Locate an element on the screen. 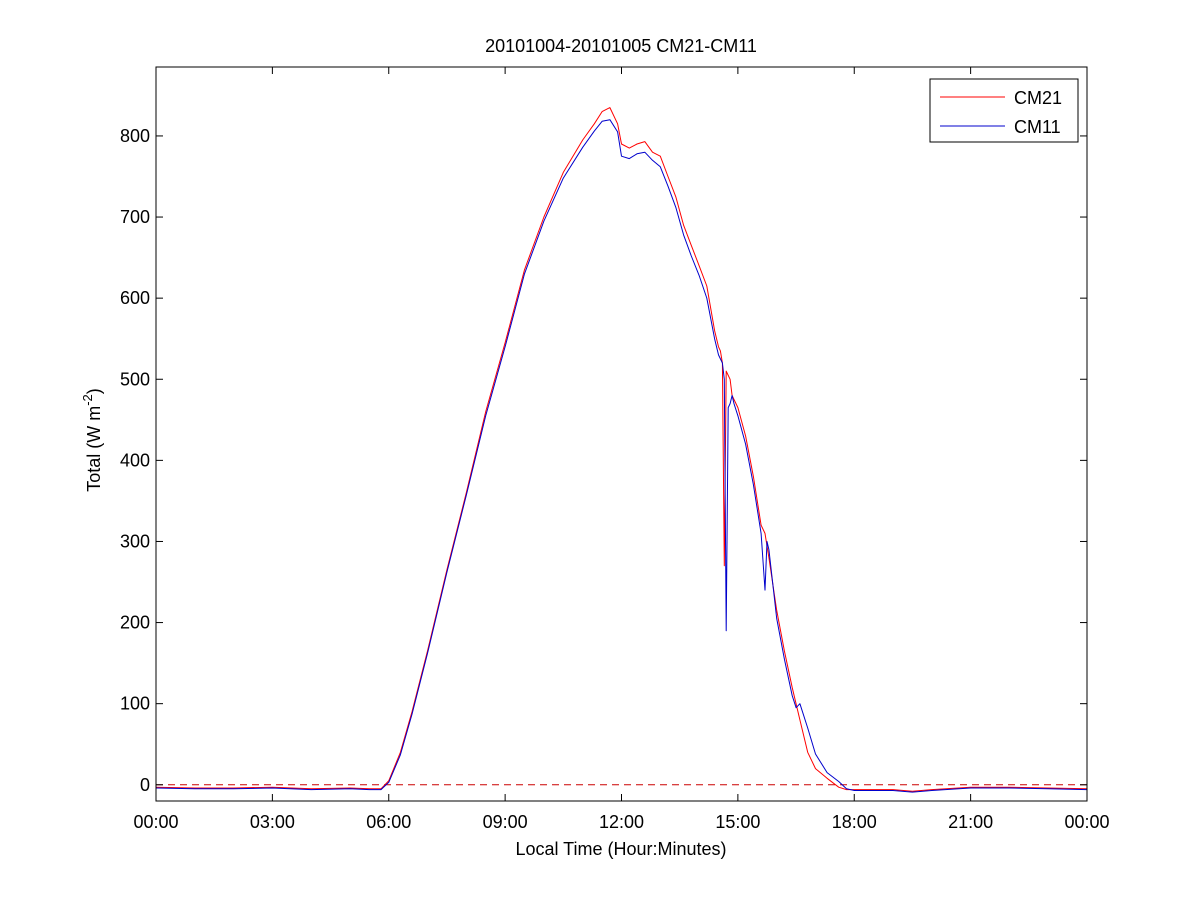 This screenshot has height=901, width=1201. y-axis-label: Total (W m-2) is located at coordinates (92, 440).